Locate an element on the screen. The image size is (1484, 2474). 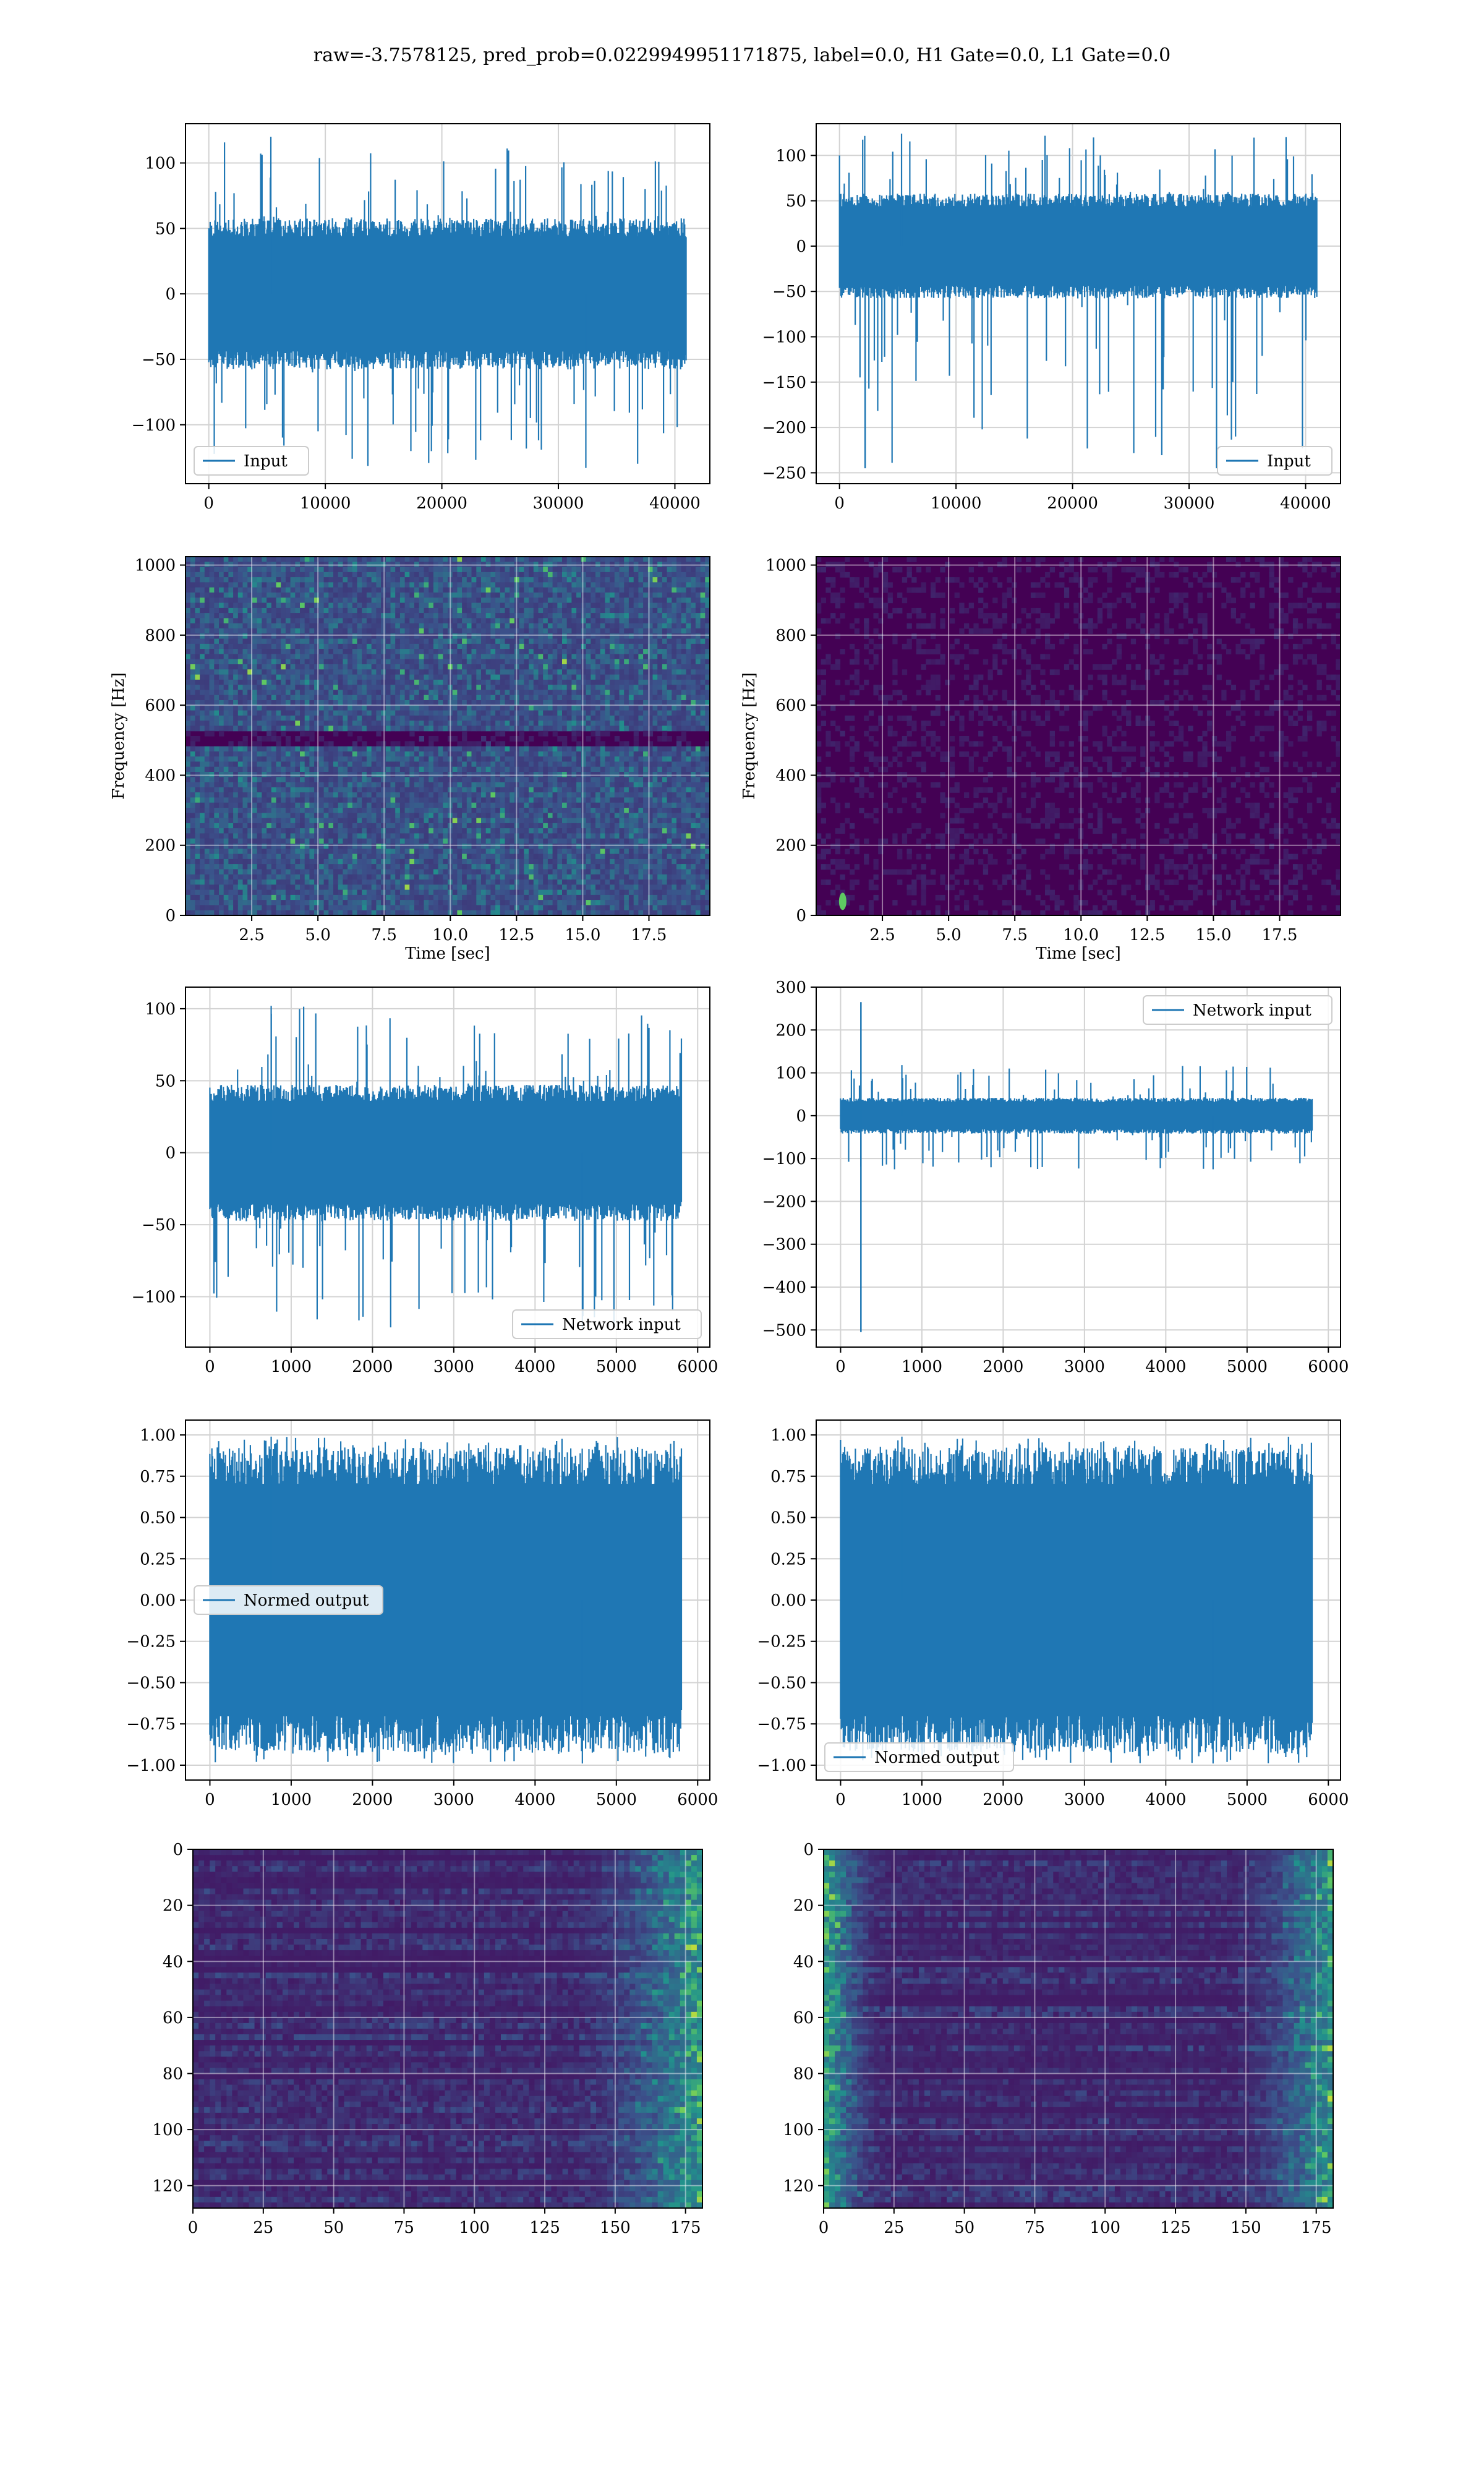
x-tick-label: 5.0 is located at coordinates (317, 935).